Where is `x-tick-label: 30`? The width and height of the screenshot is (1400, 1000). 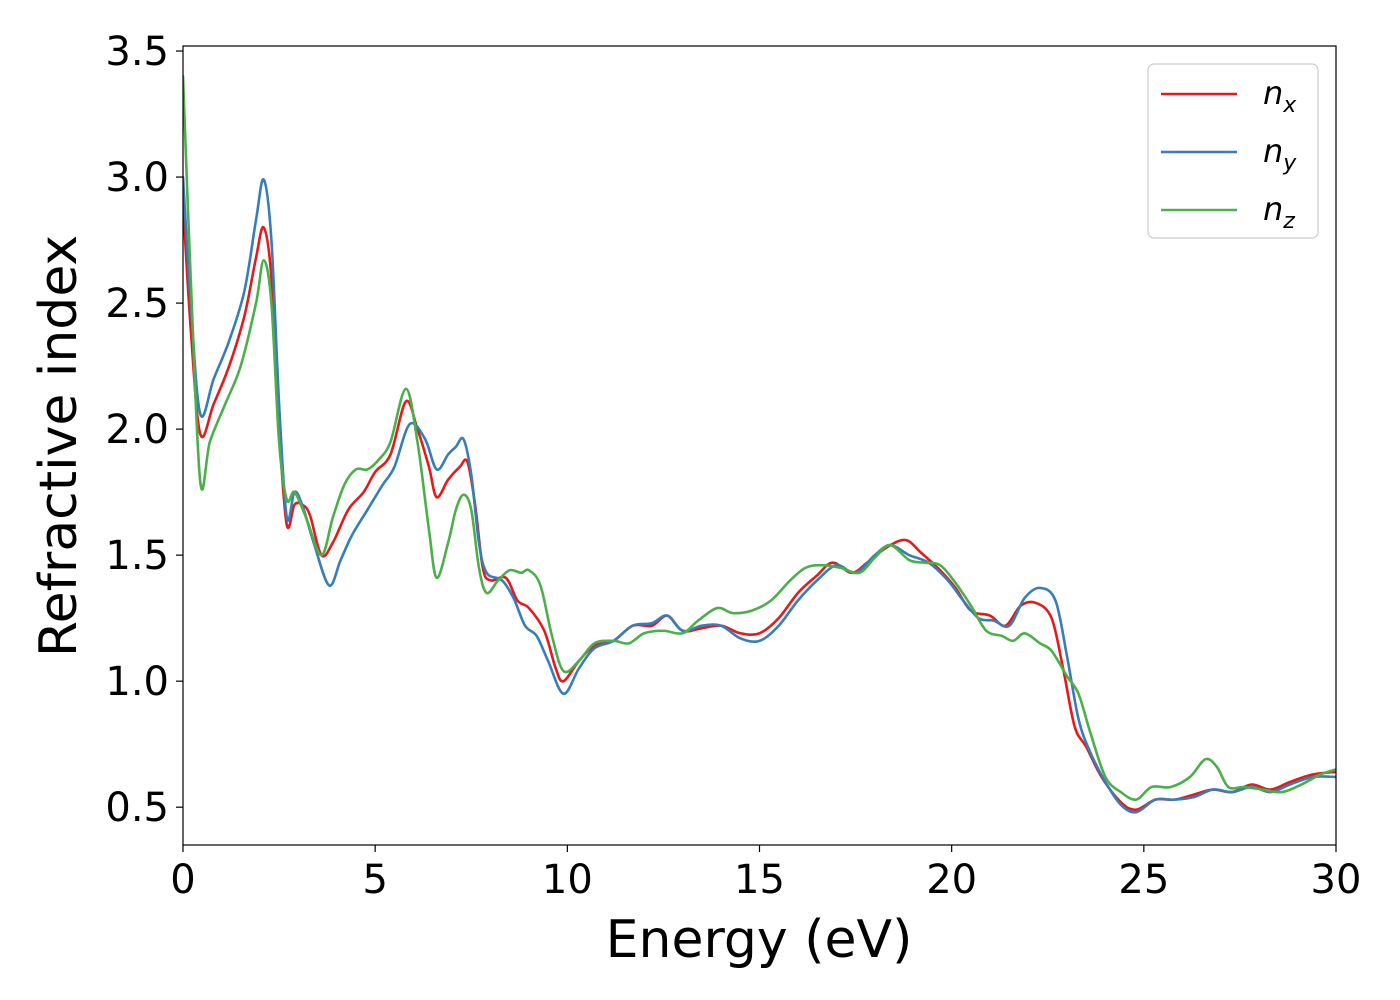
x-tick-label: 30 is located at coordinates (1336, 880).